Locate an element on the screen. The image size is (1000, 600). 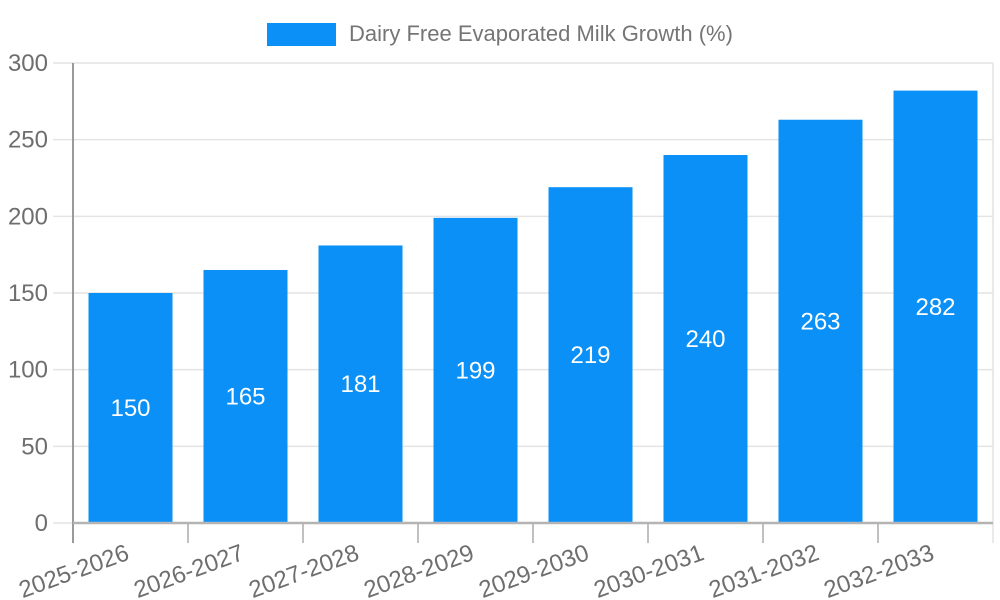
legend-swatch is located at coordinates (302, 34).